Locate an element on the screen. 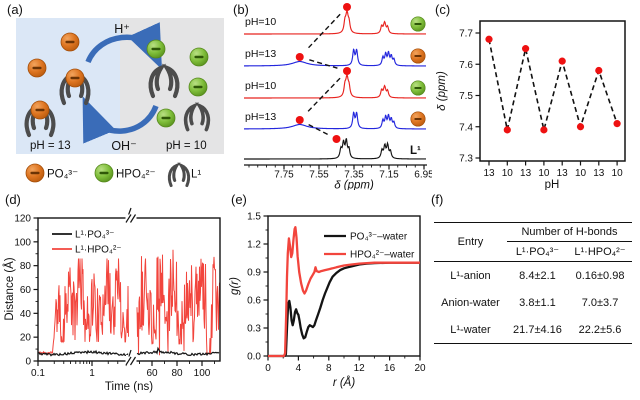 The image size is (640, 400). cell-value: 8.4±2.1 is located at coordinates (537, 275).